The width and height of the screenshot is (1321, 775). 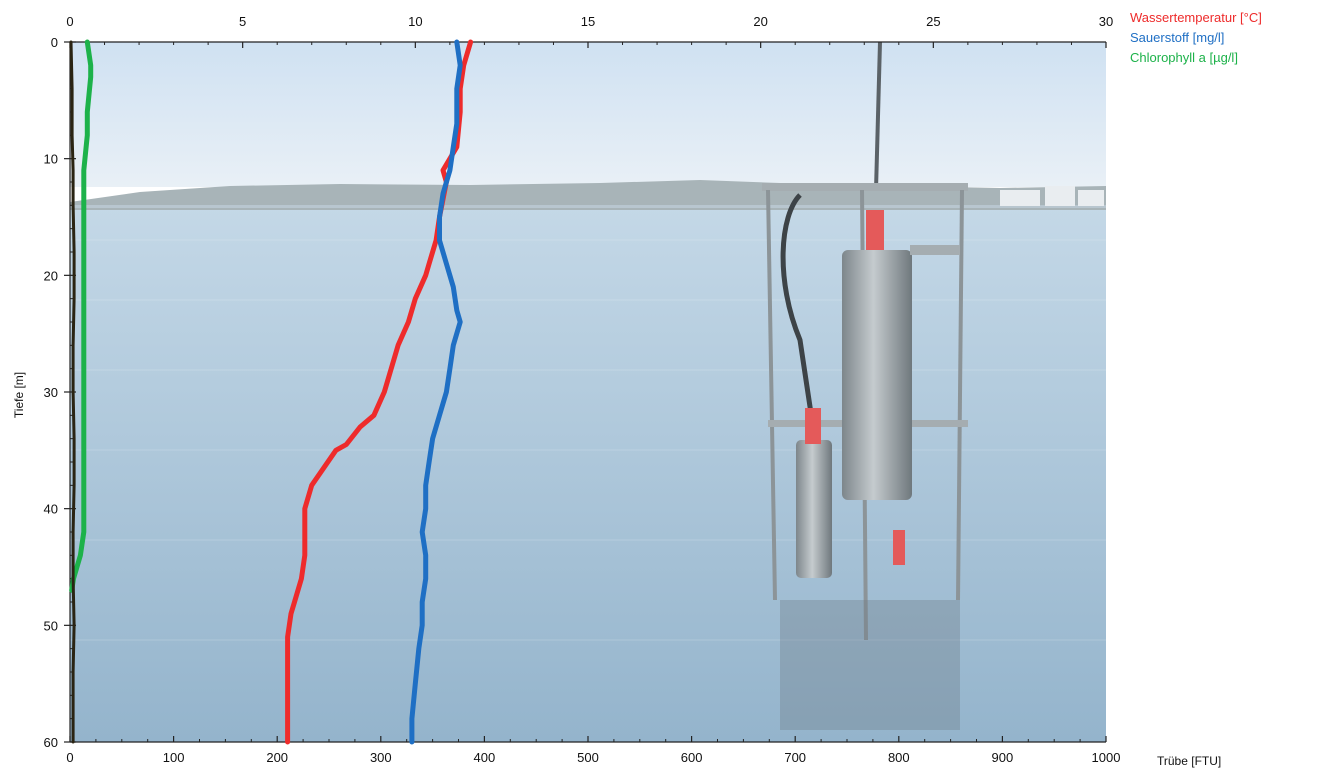 I want to click on top-tick-label: 25, so click(x=933, y=21).